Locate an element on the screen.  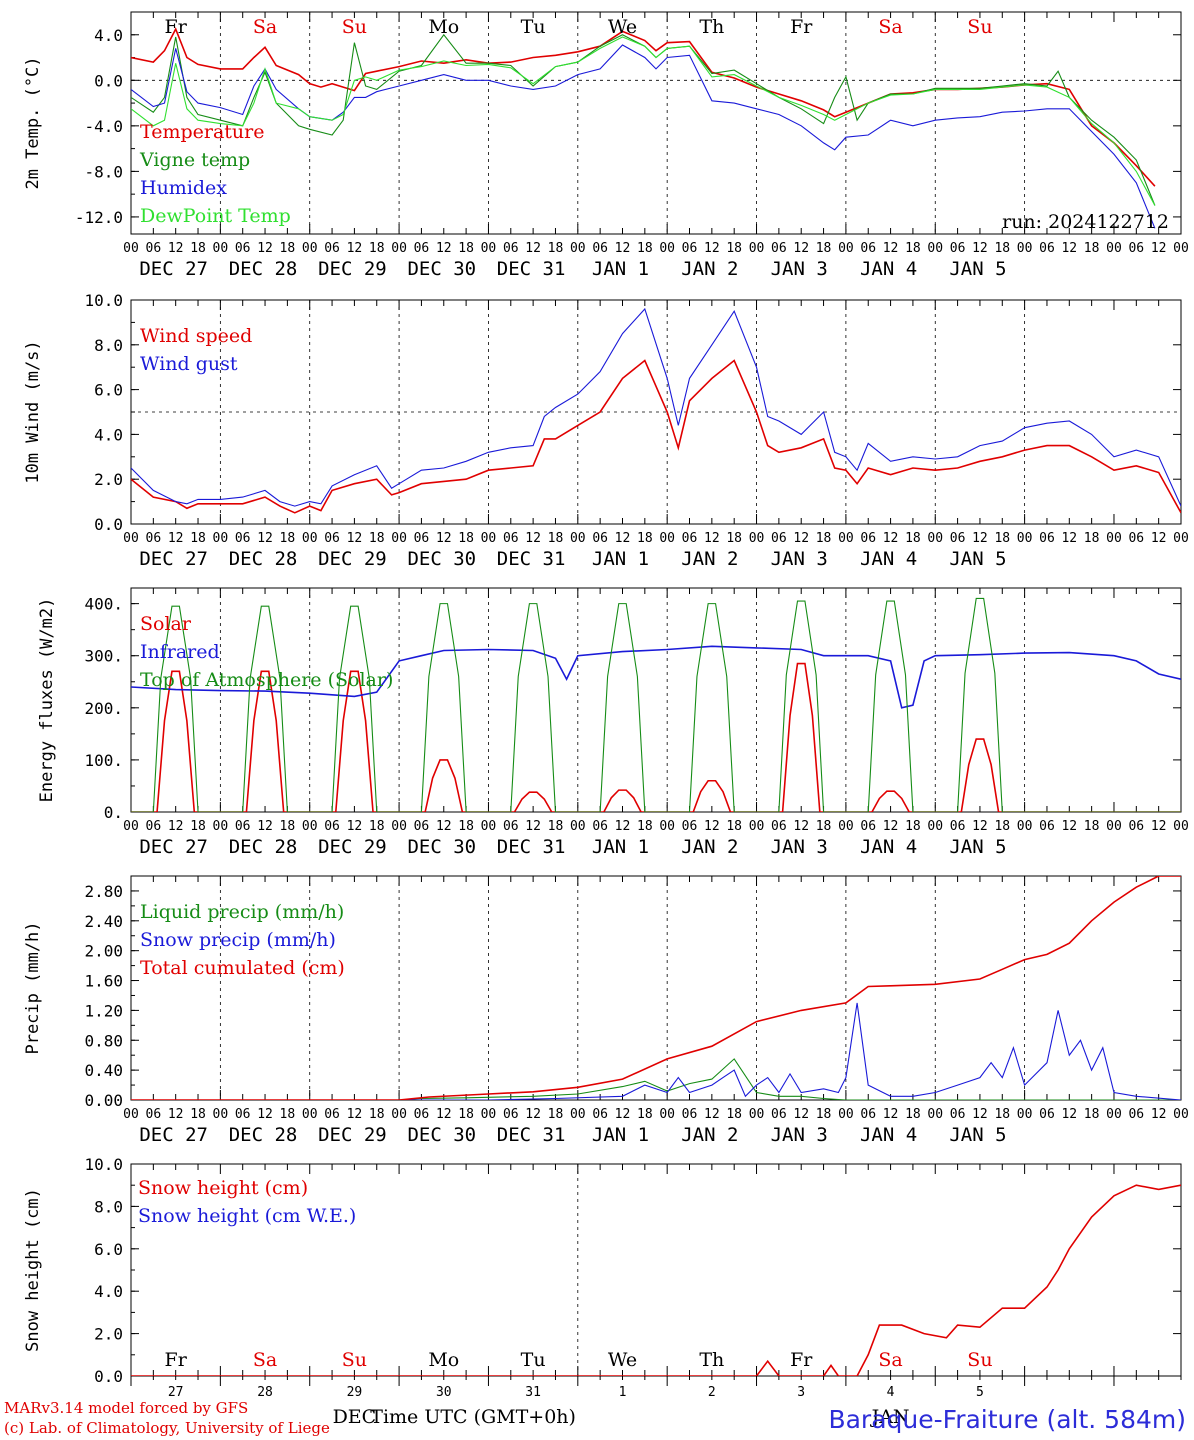
x-date-label: JAN 2 is located at coordinates (709, 1135).